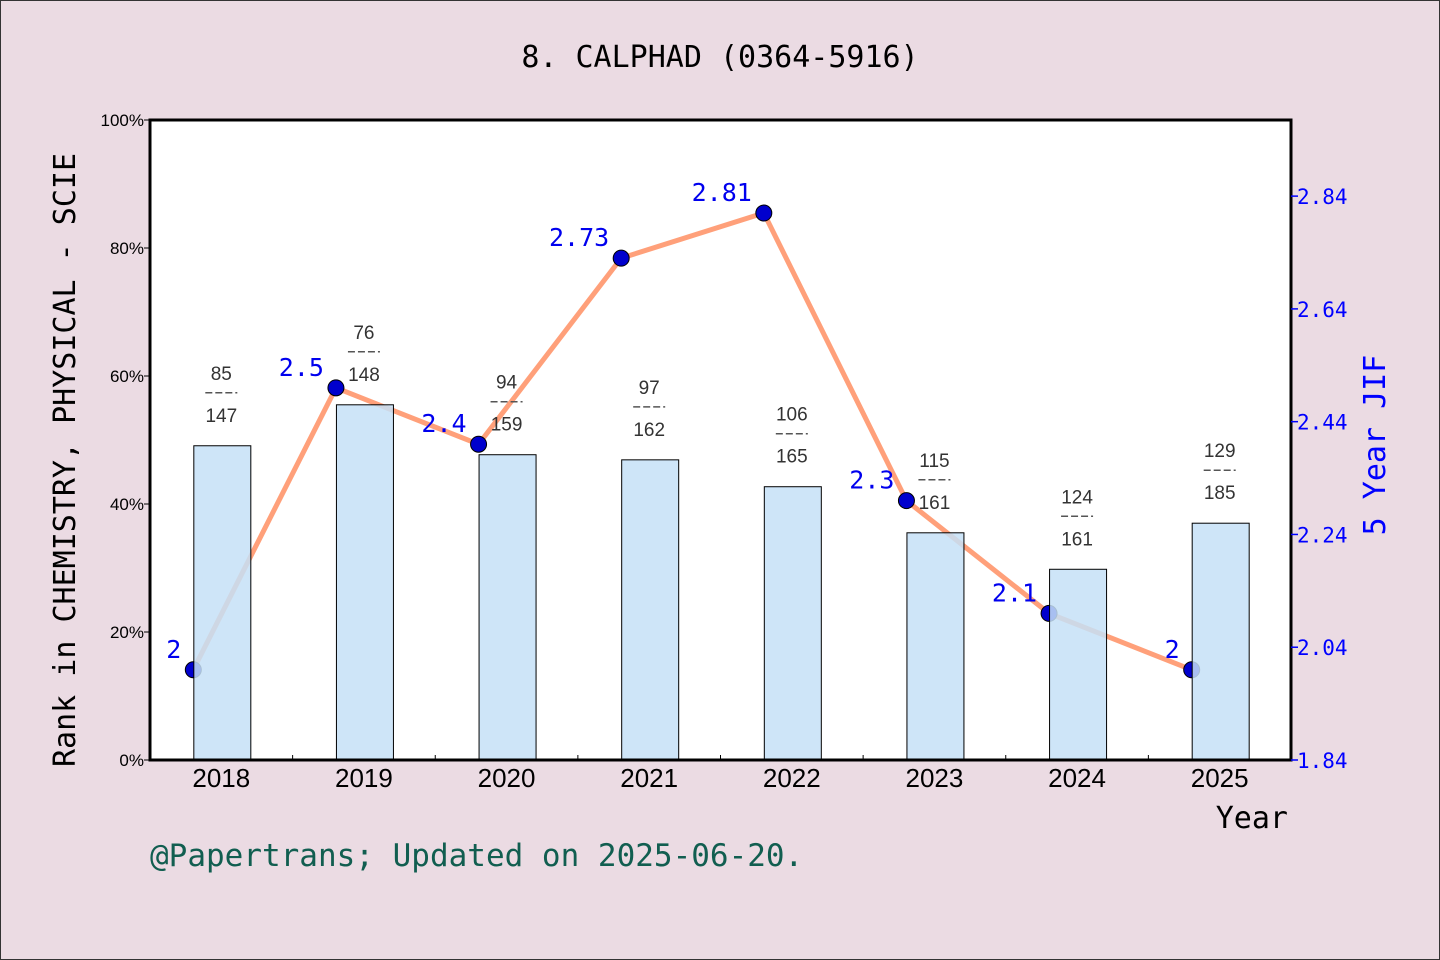 The image size is (1440, 960). What do you see at coordinates (476, 856) in the screenshot?
I see `footer-credit: @Papertrans; Updated on 2025-06-20.` at bounding box center [476, 856].